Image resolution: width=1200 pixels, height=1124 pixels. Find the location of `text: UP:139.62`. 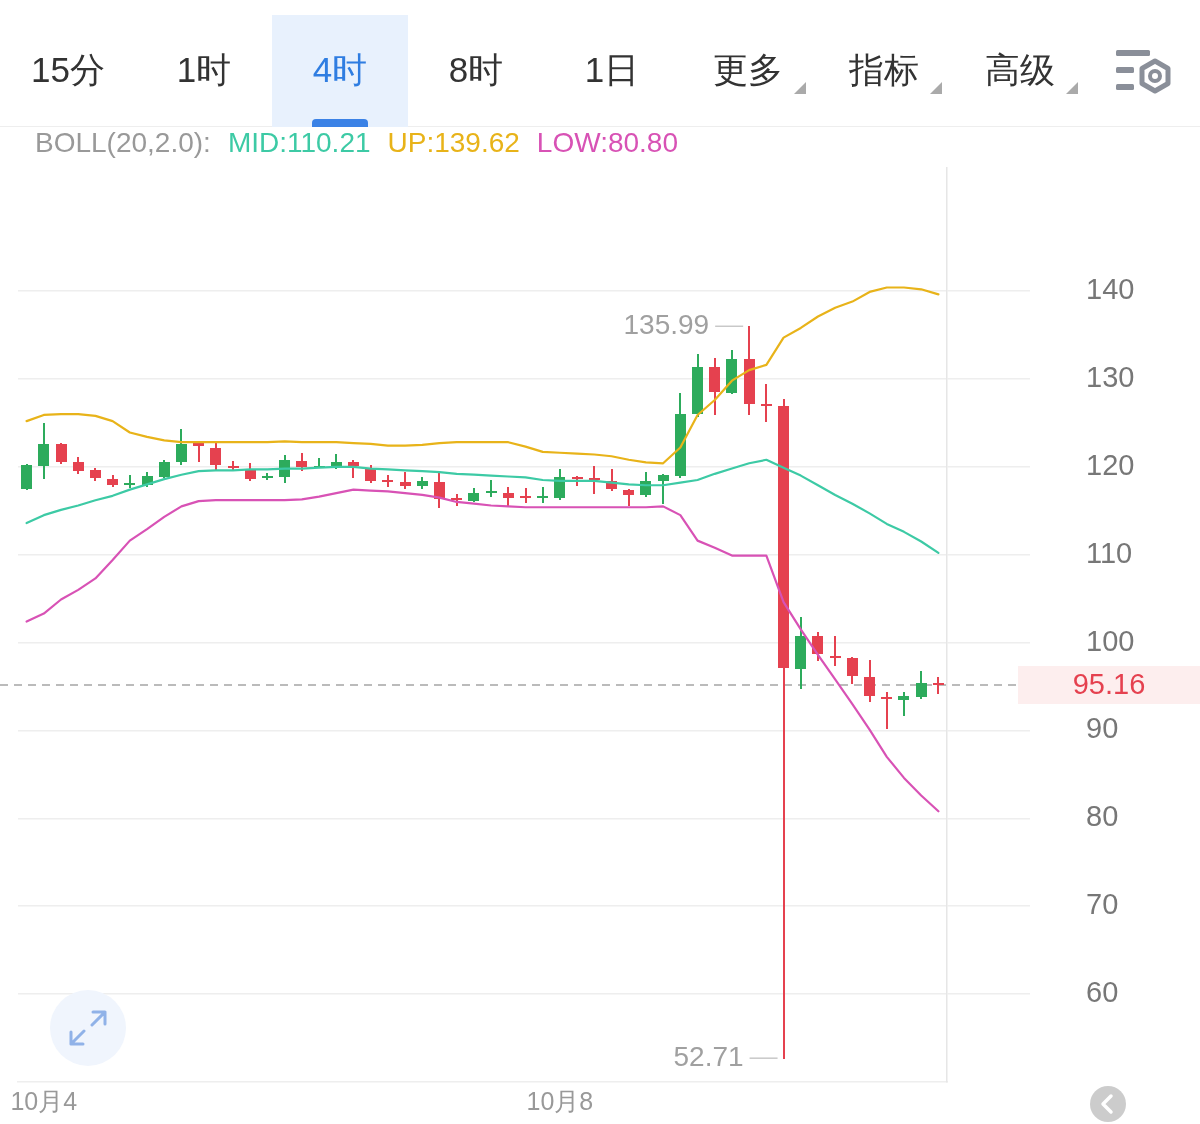

text: UP:139.62 is located at coordinates (453, 142).